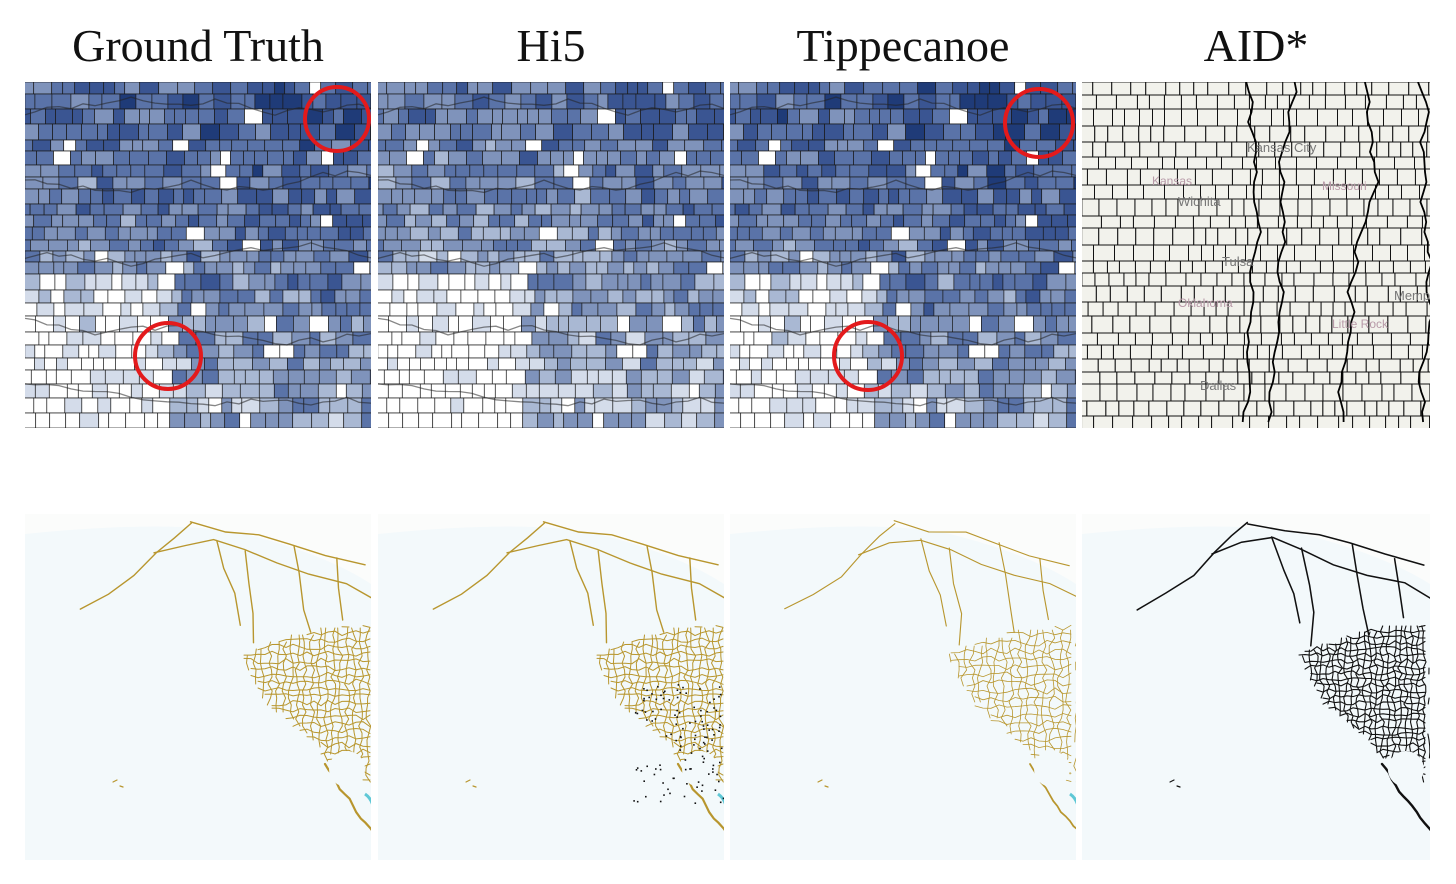  Describe the element at coordinates (1412, 295) in the screenshot. I see `city-label: Memphis` at that location.